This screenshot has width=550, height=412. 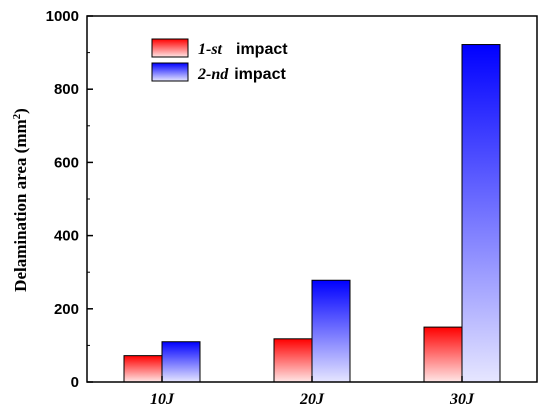 I want to click on bar-10J-series2, so click(x=181, y=362).